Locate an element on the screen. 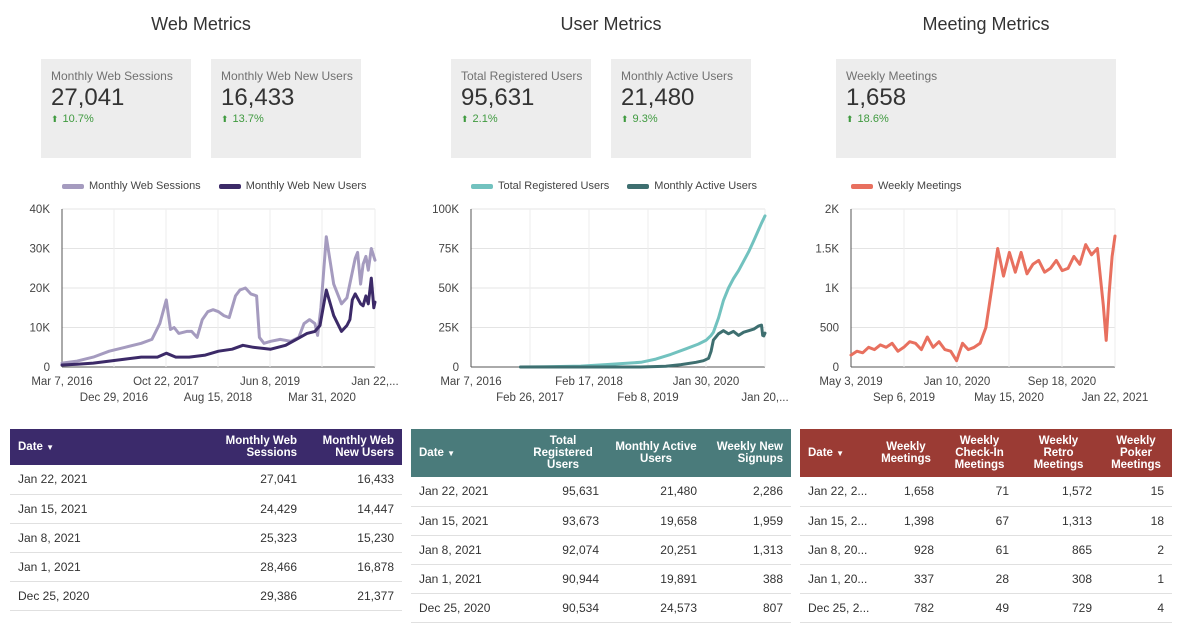 This screenshot has height=634, width=1183. x-tick-label: Oct 22, 2017 is located at coordinates (166, 382).